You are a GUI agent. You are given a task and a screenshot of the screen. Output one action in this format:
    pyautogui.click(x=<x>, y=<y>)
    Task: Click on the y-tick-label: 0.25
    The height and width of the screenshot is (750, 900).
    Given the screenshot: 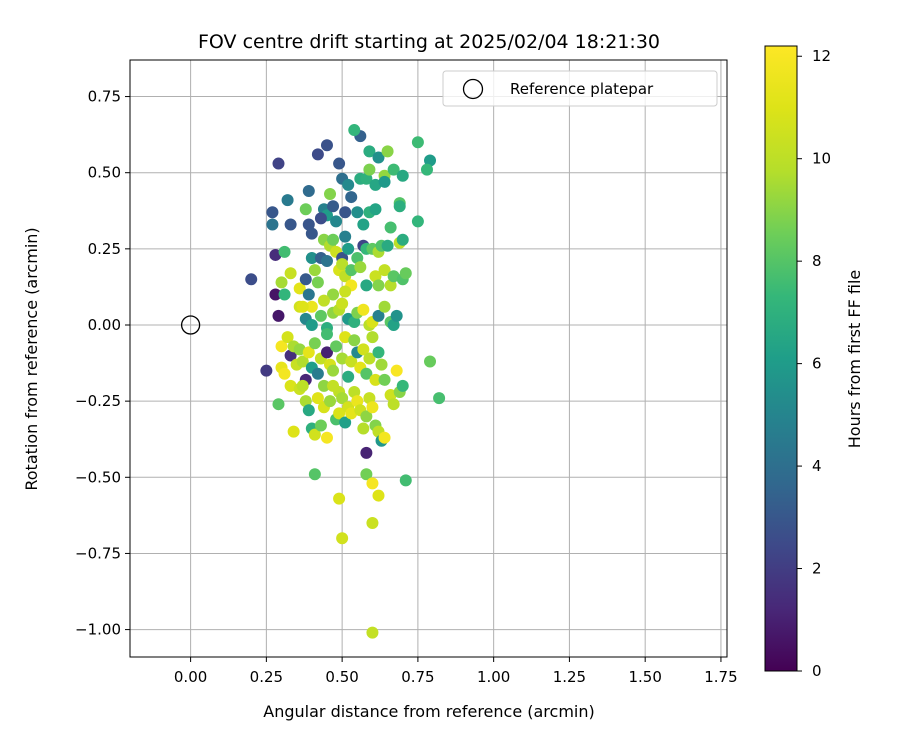 What is the action you would take?
    pyautogui.click(x=104, y=249)
    